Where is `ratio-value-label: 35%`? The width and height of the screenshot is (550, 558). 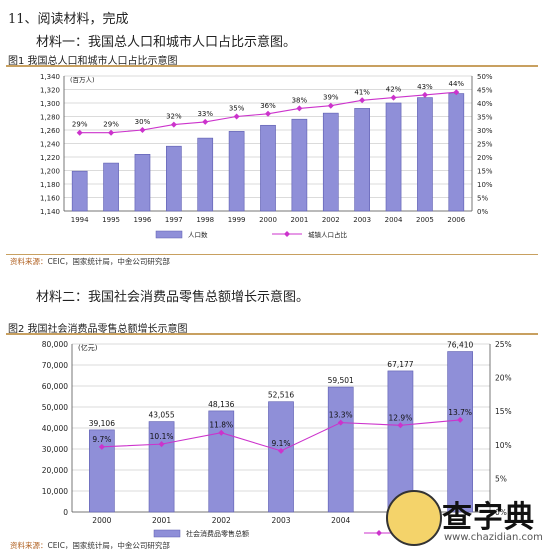
ratio-value-label: 35% is located at coordinates (237, 109).